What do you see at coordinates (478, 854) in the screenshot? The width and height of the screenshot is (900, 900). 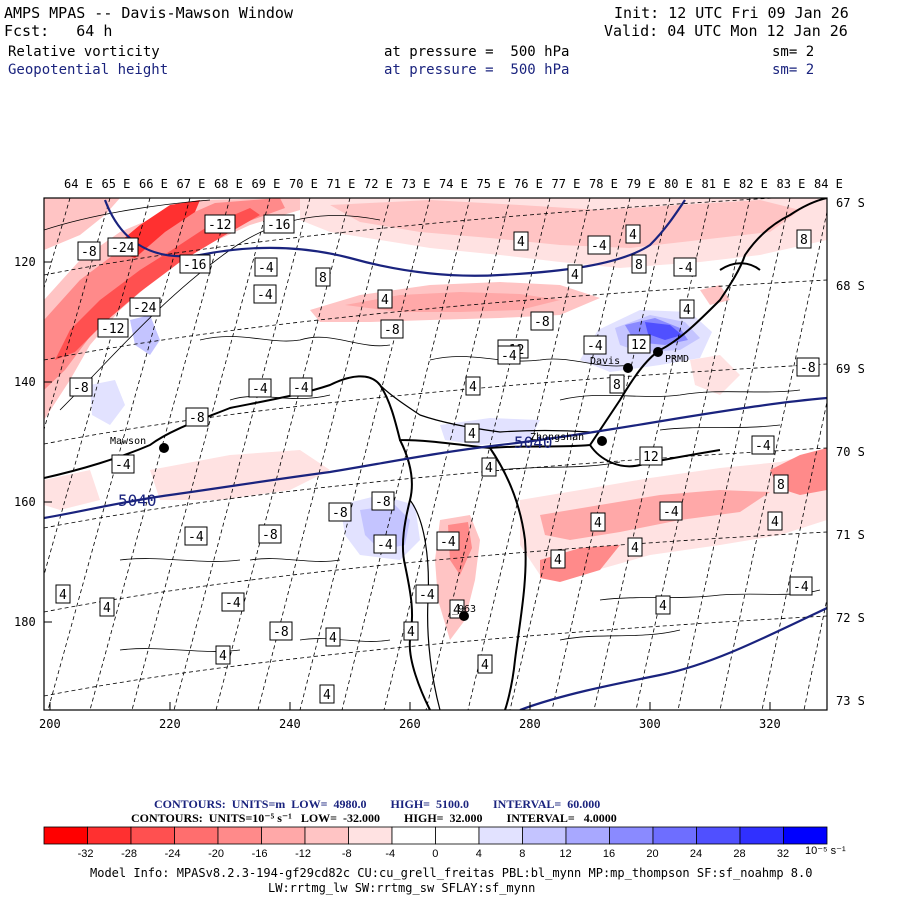 I see `colorbar-label: 4` at bounding box center [478, 854].